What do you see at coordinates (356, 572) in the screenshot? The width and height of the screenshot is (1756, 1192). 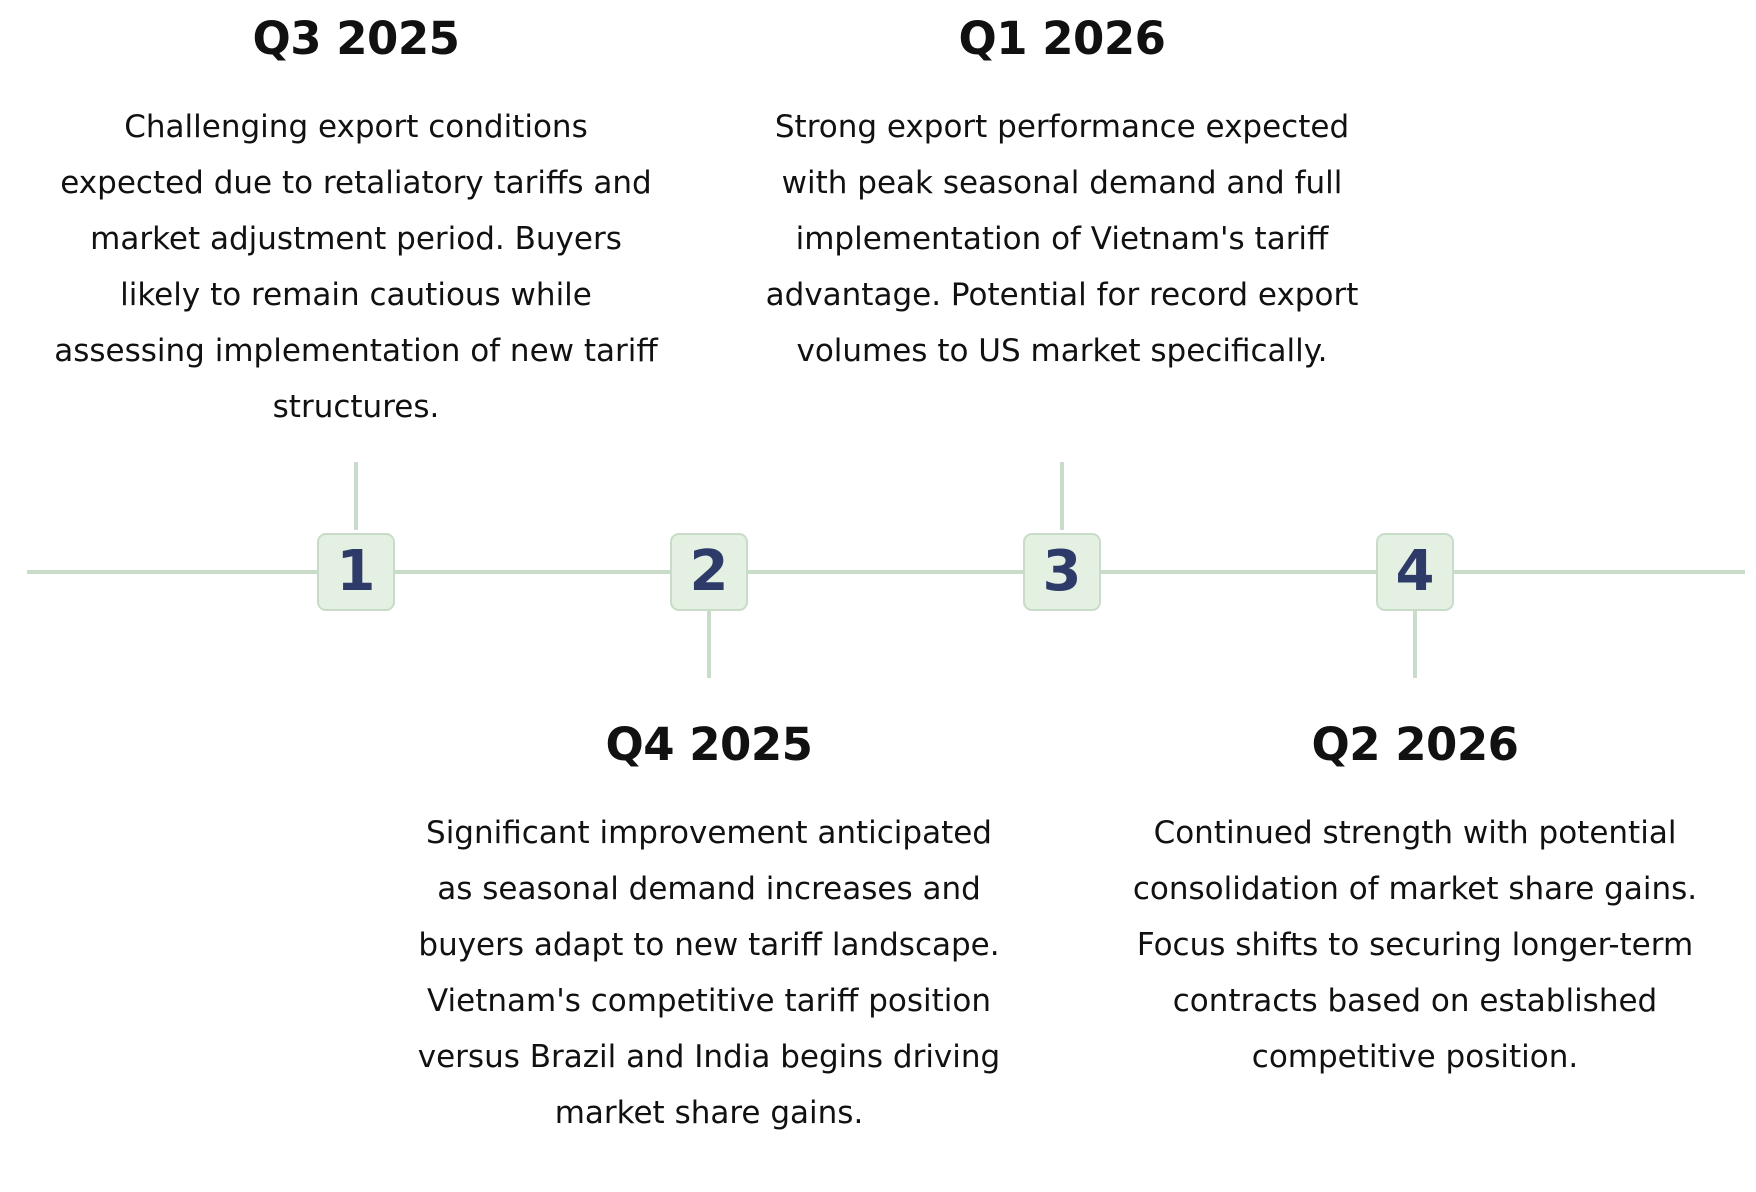 I see `milestone-marker-1: 1` at bounding box center [356, 572].